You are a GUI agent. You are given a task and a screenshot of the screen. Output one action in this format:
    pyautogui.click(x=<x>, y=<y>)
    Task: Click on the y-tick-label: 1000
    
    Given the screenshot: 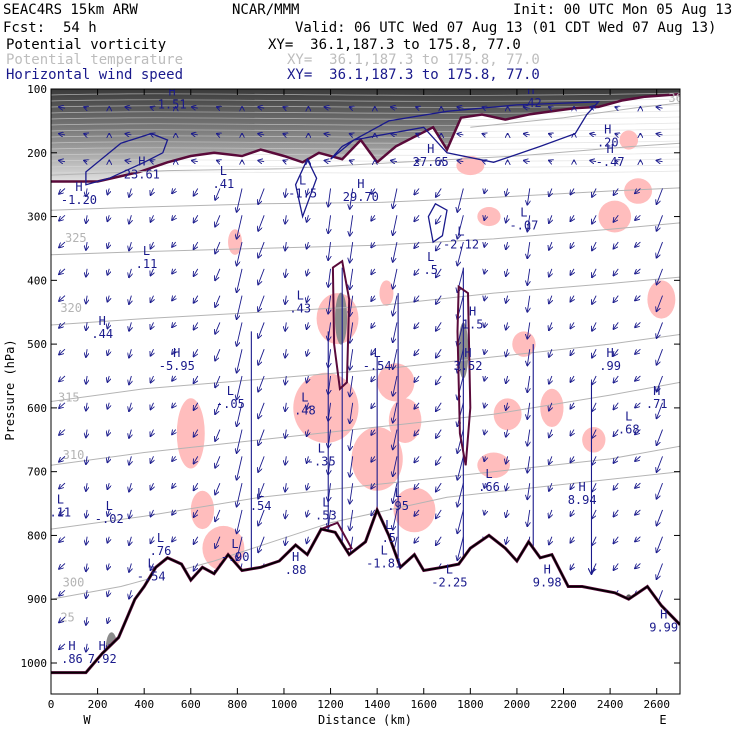 What is the action you would take?
    pyautogui.click(x=34, y=663)
    